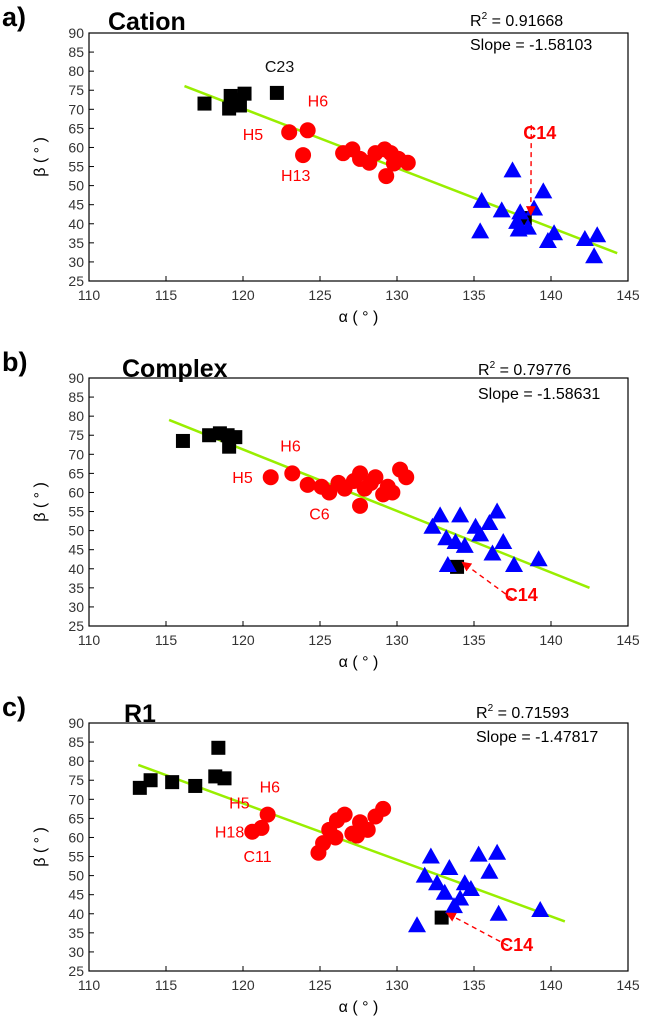 The width and height of the screenshot is (645, 1021). Describe the element at coordinates (397, 640) in the screenshot. I see `panel-b-xtick-label: 130` at that location.